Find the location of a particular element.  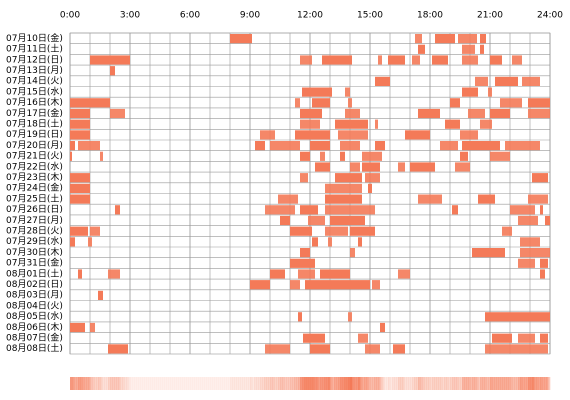

row-label: 07月10日(金) is located at coordinates (34, 38).